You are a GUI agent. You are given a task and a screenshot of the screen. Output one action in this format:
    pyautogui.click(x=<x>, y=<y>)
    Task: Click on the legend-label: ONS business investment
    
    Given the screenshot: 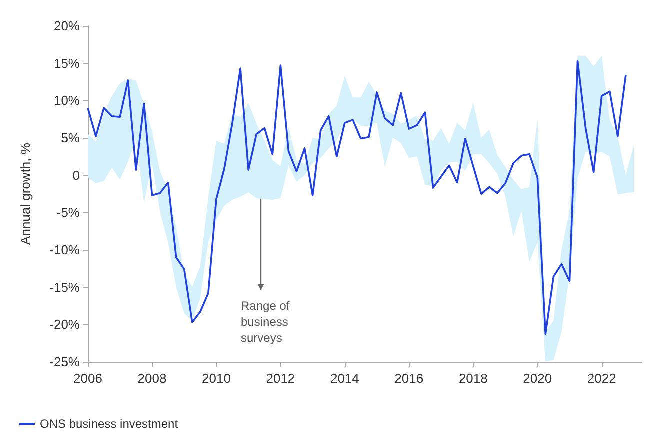 What is the action you would take?
    pyautogui.click(x=109, y=424)
    